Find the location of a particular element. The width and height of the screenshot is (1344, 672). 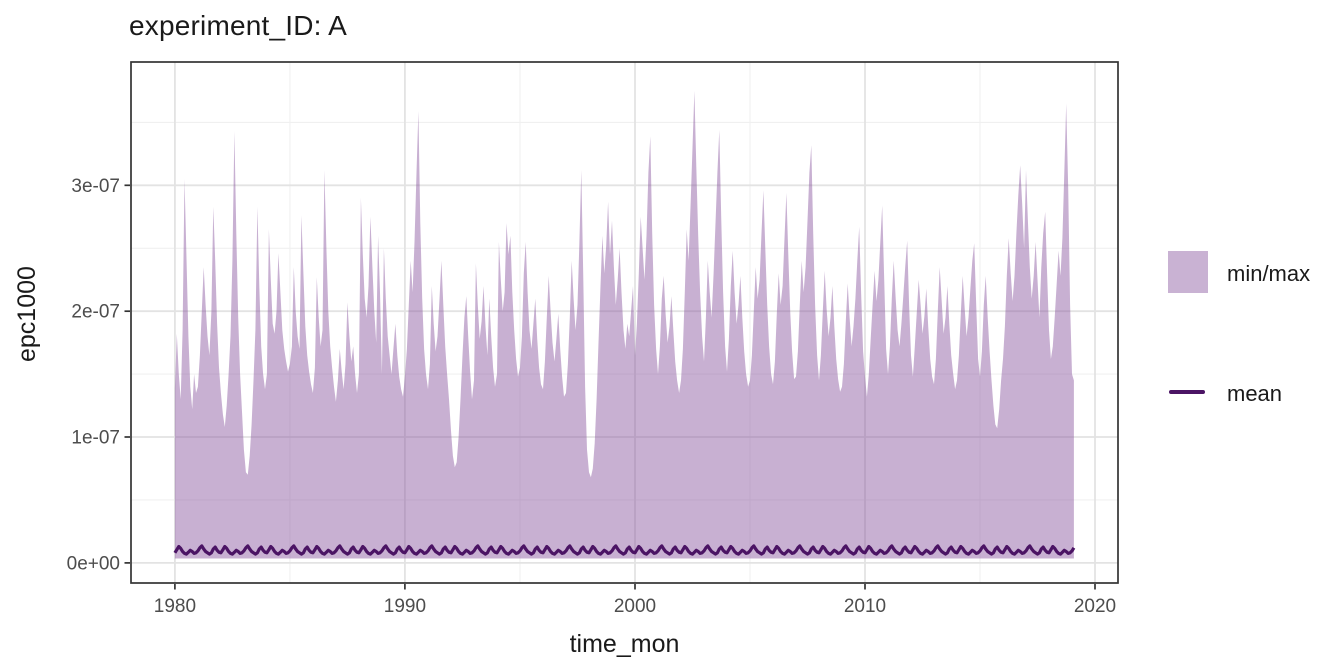

mean-line is located at coordinates (624, 550).